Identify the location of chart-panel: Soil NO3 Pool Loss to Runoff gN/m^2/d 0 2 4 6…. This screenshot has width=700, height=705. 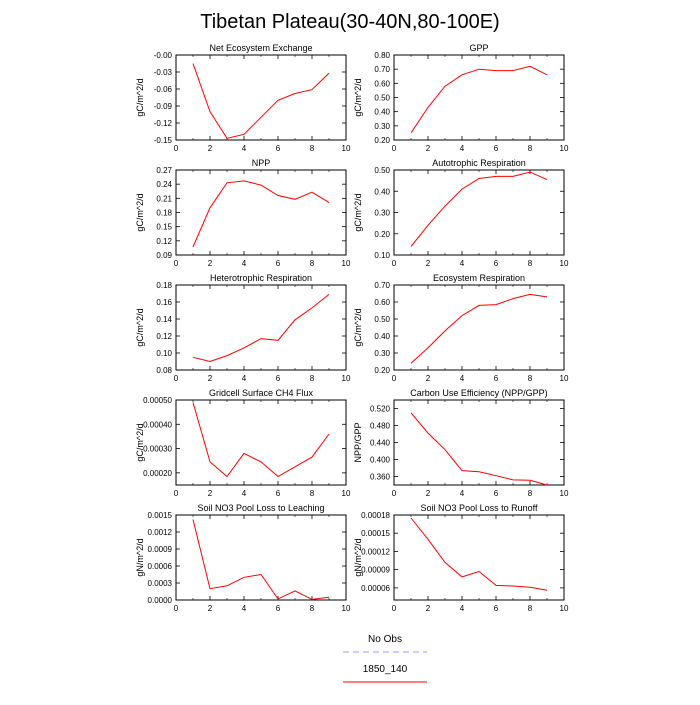
(461, 558).